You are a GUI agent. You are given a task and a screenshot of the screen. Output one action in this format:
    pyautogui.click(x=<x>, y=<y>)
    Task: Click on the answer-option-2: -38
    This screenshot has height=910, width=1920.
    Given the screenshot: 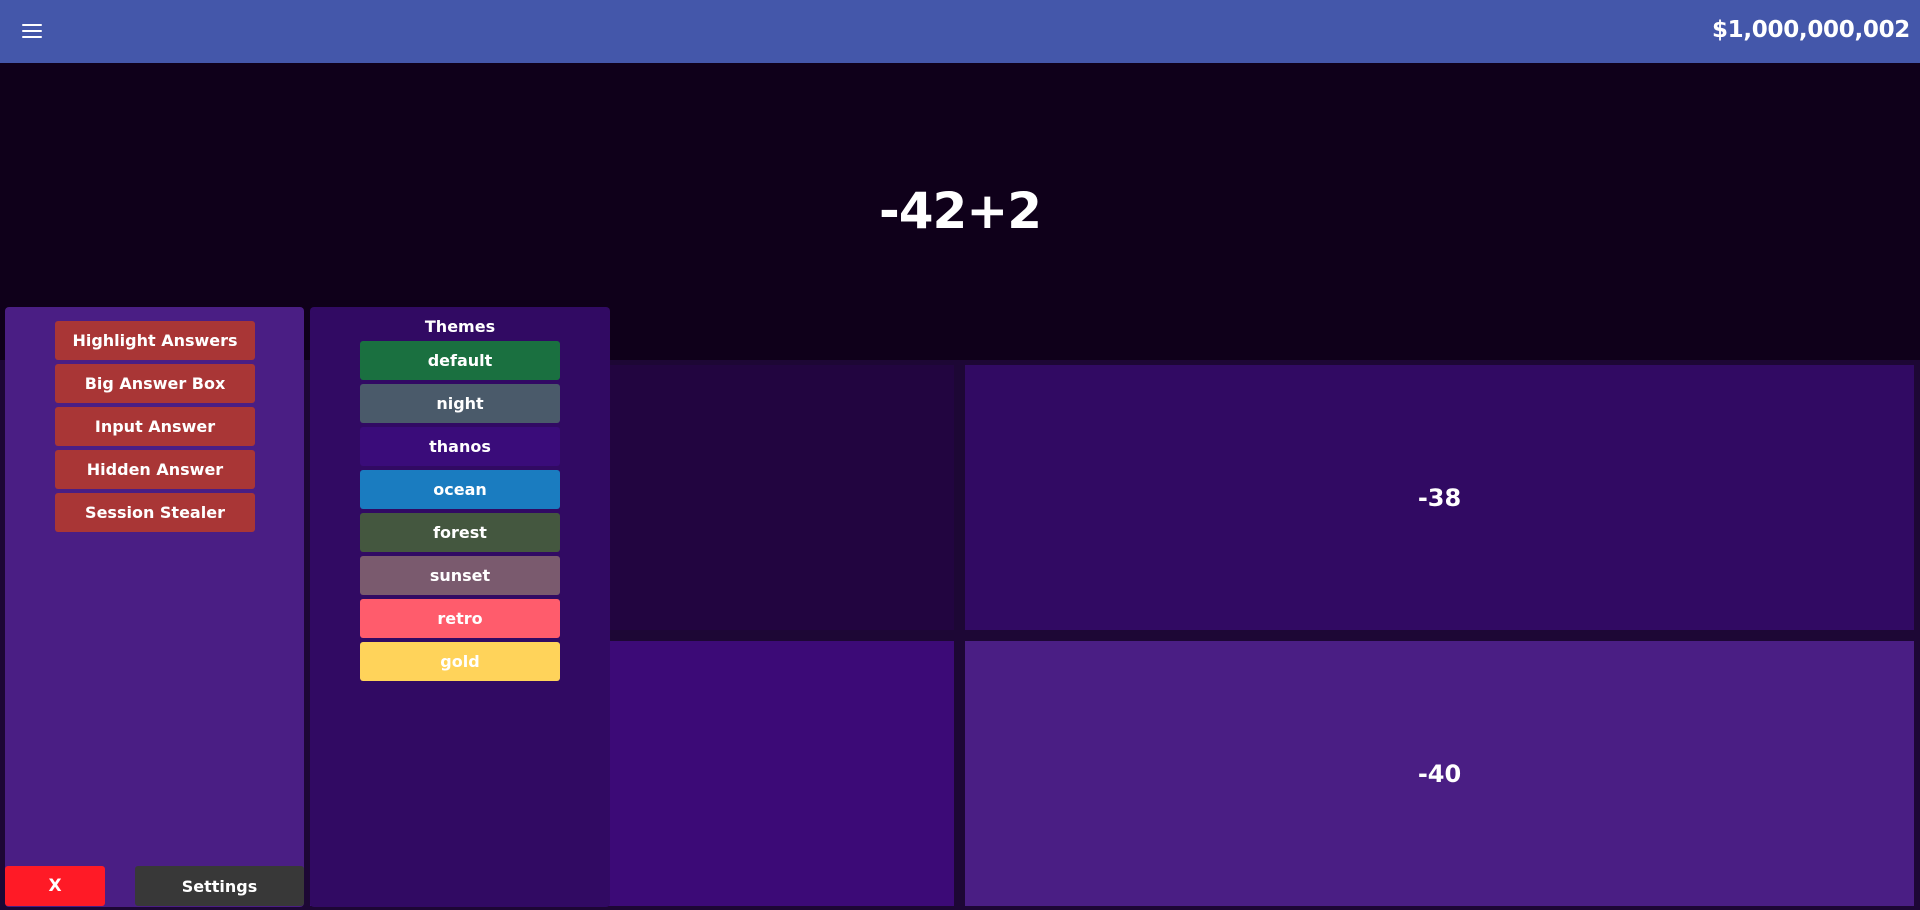 What is the action you would take?
    pyautogui.click(x=1439, y=497)
    